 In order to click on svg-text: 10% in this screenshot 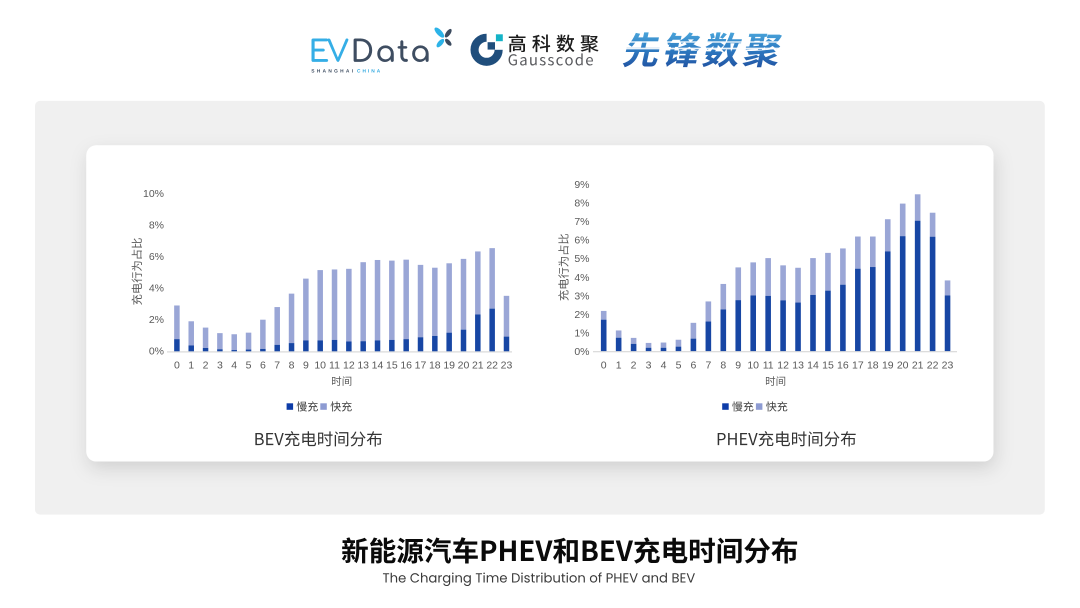, I will do `click(153, 194)`.